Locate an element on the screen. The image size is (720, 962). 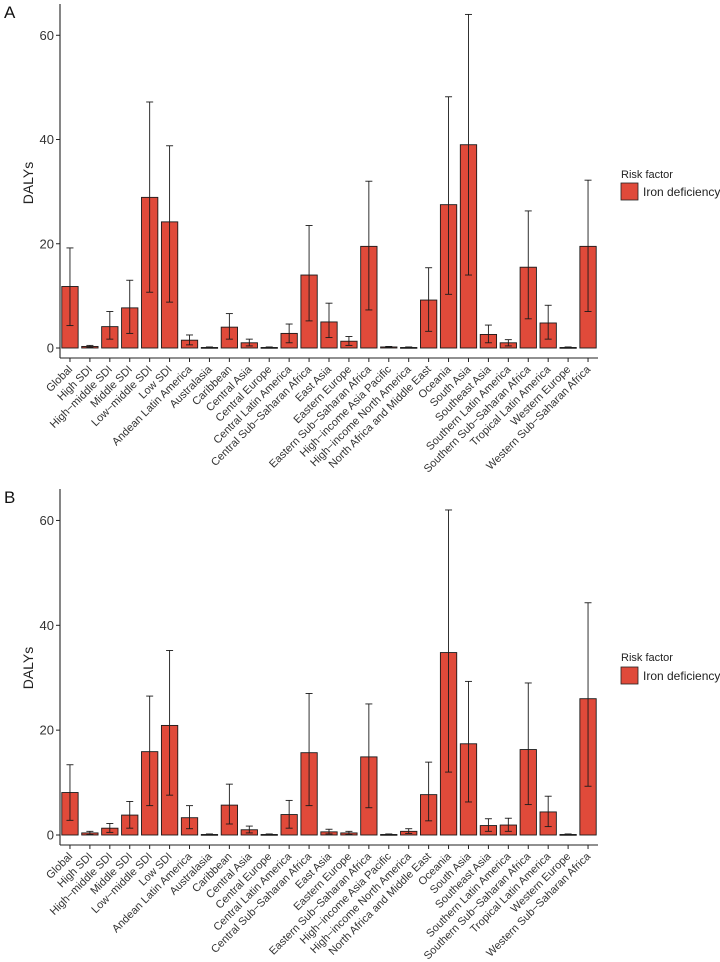
panel-label: B is located at coordinates (9, 497).